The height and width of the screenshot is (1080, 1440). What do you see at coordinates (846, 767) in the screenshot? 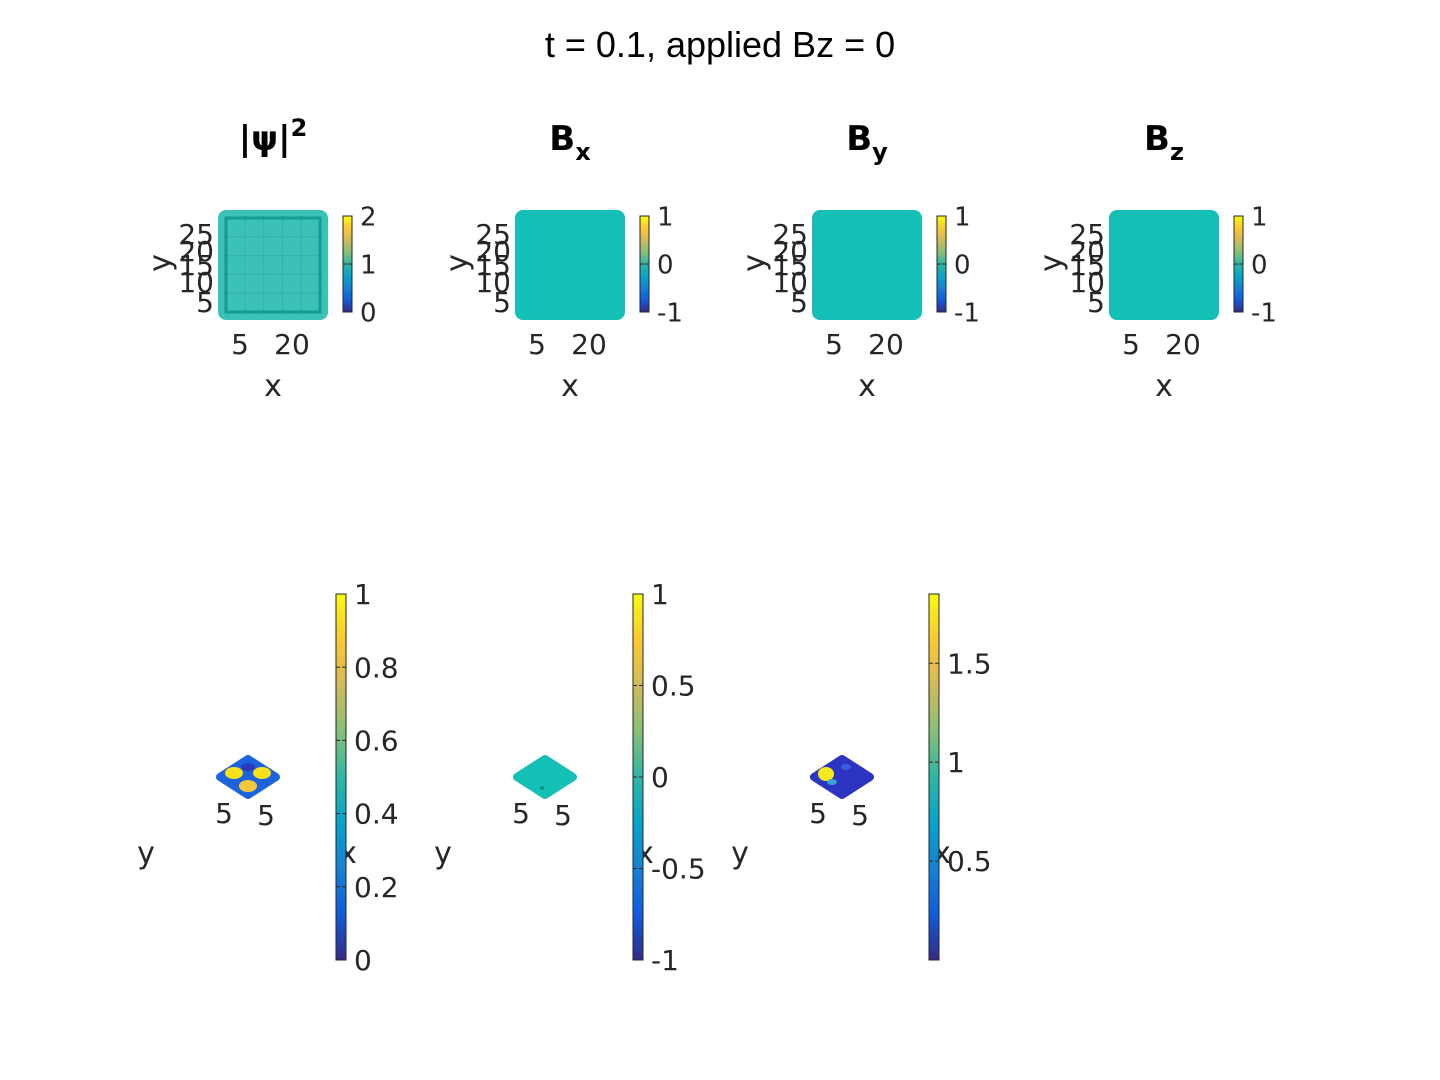
I see `surface-blob-shade` at bounding box center [846, 767].